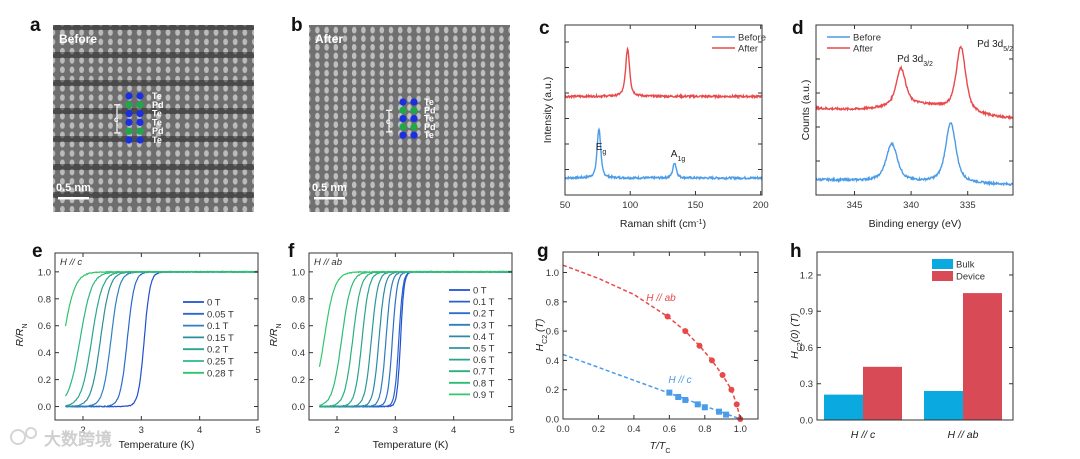 This screenshot has height=459, width=1080. Describe the element at coordinates (329, 39) in the screenshot. I see `image-title-after: After` at that location.